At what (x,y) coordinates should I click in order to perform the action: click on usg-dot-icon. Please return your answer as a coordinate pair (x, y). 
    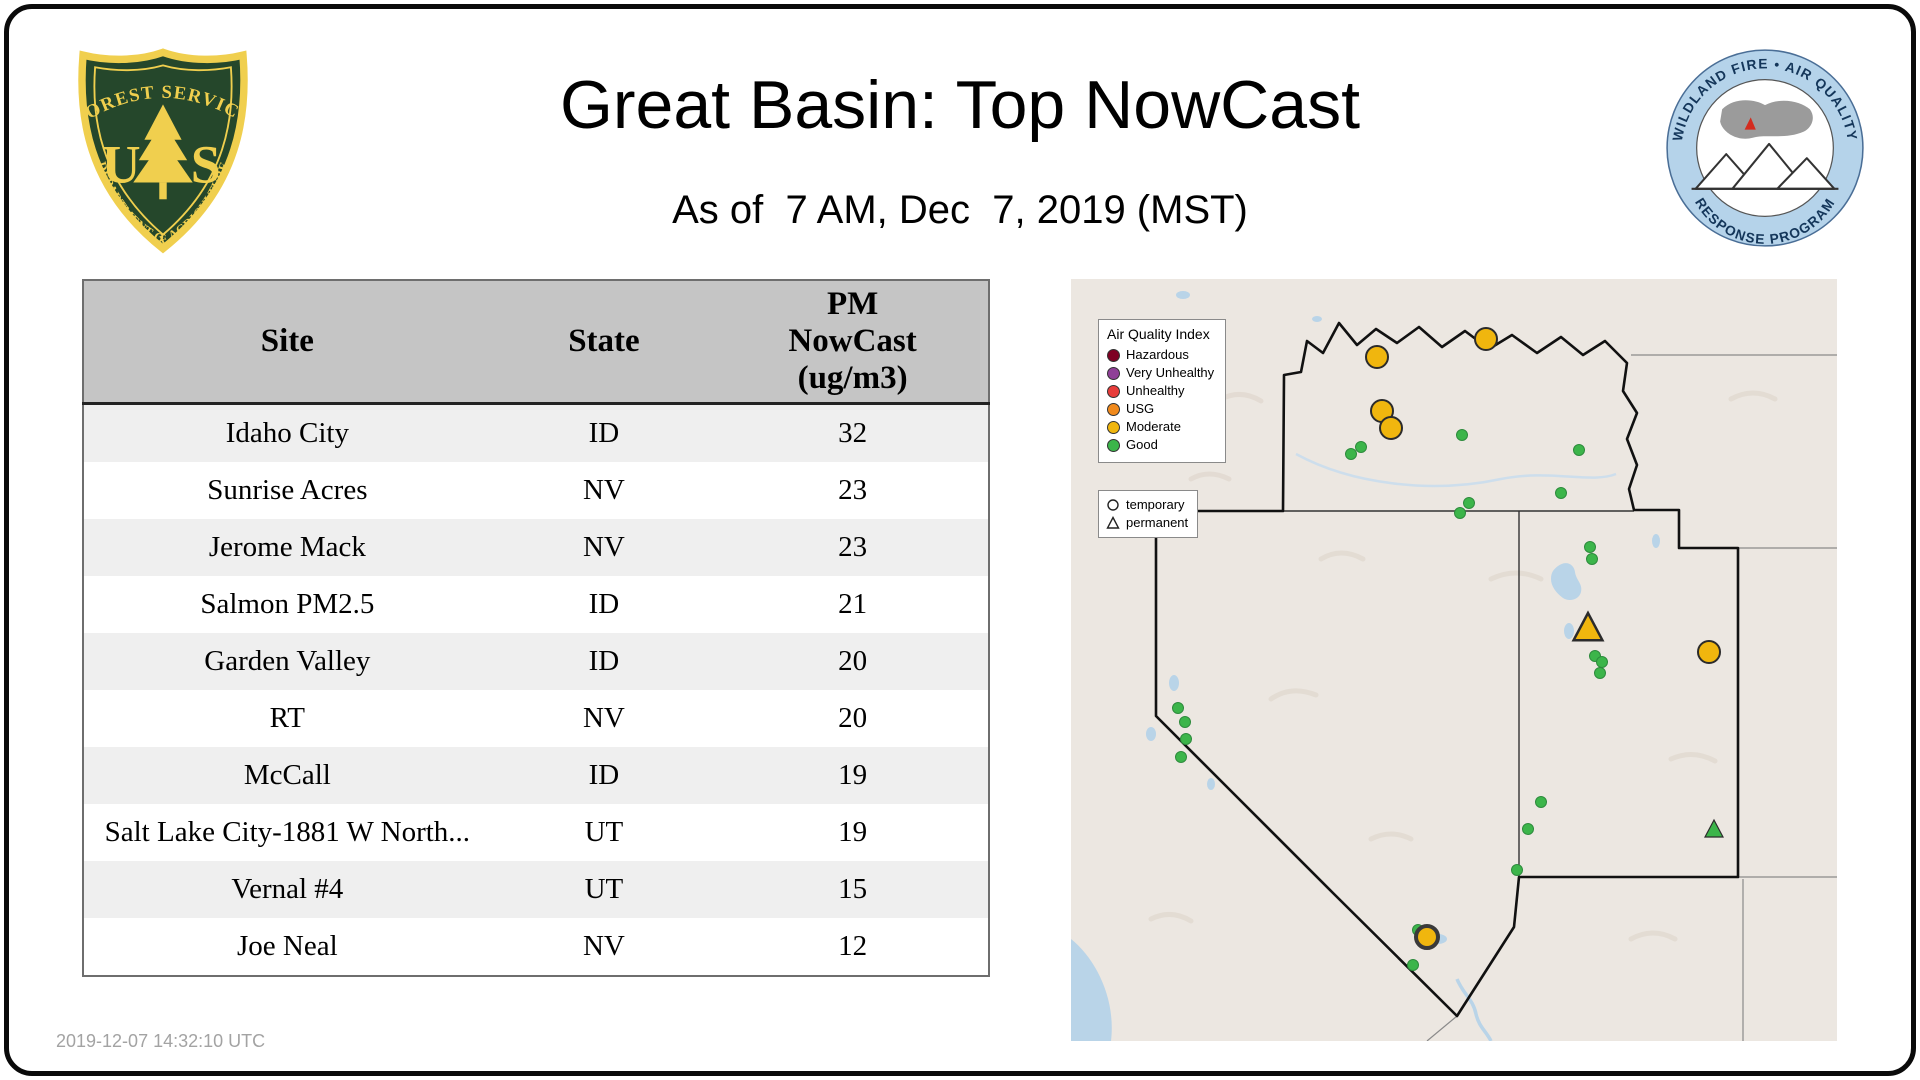
    Looking at the image, I should click on (1113, 409).